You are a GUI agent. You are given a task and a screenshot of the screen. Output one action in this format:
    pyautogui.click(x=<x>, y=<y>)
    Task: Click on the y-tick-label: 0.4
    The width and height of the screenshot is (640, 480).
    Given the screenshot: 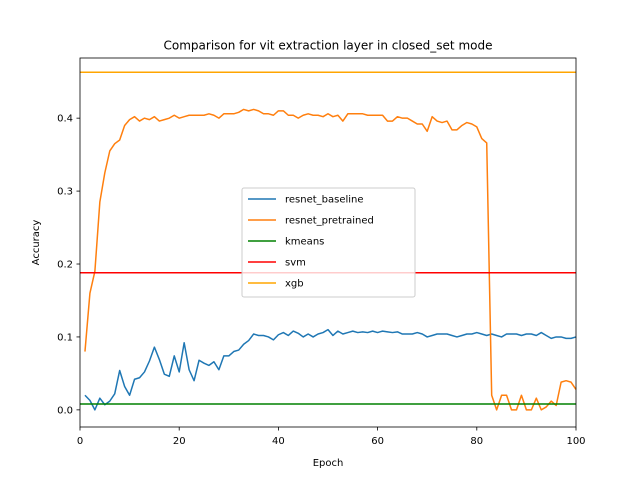 What is the action you would take?
    pyautogui.click(x=65, y=119)
    